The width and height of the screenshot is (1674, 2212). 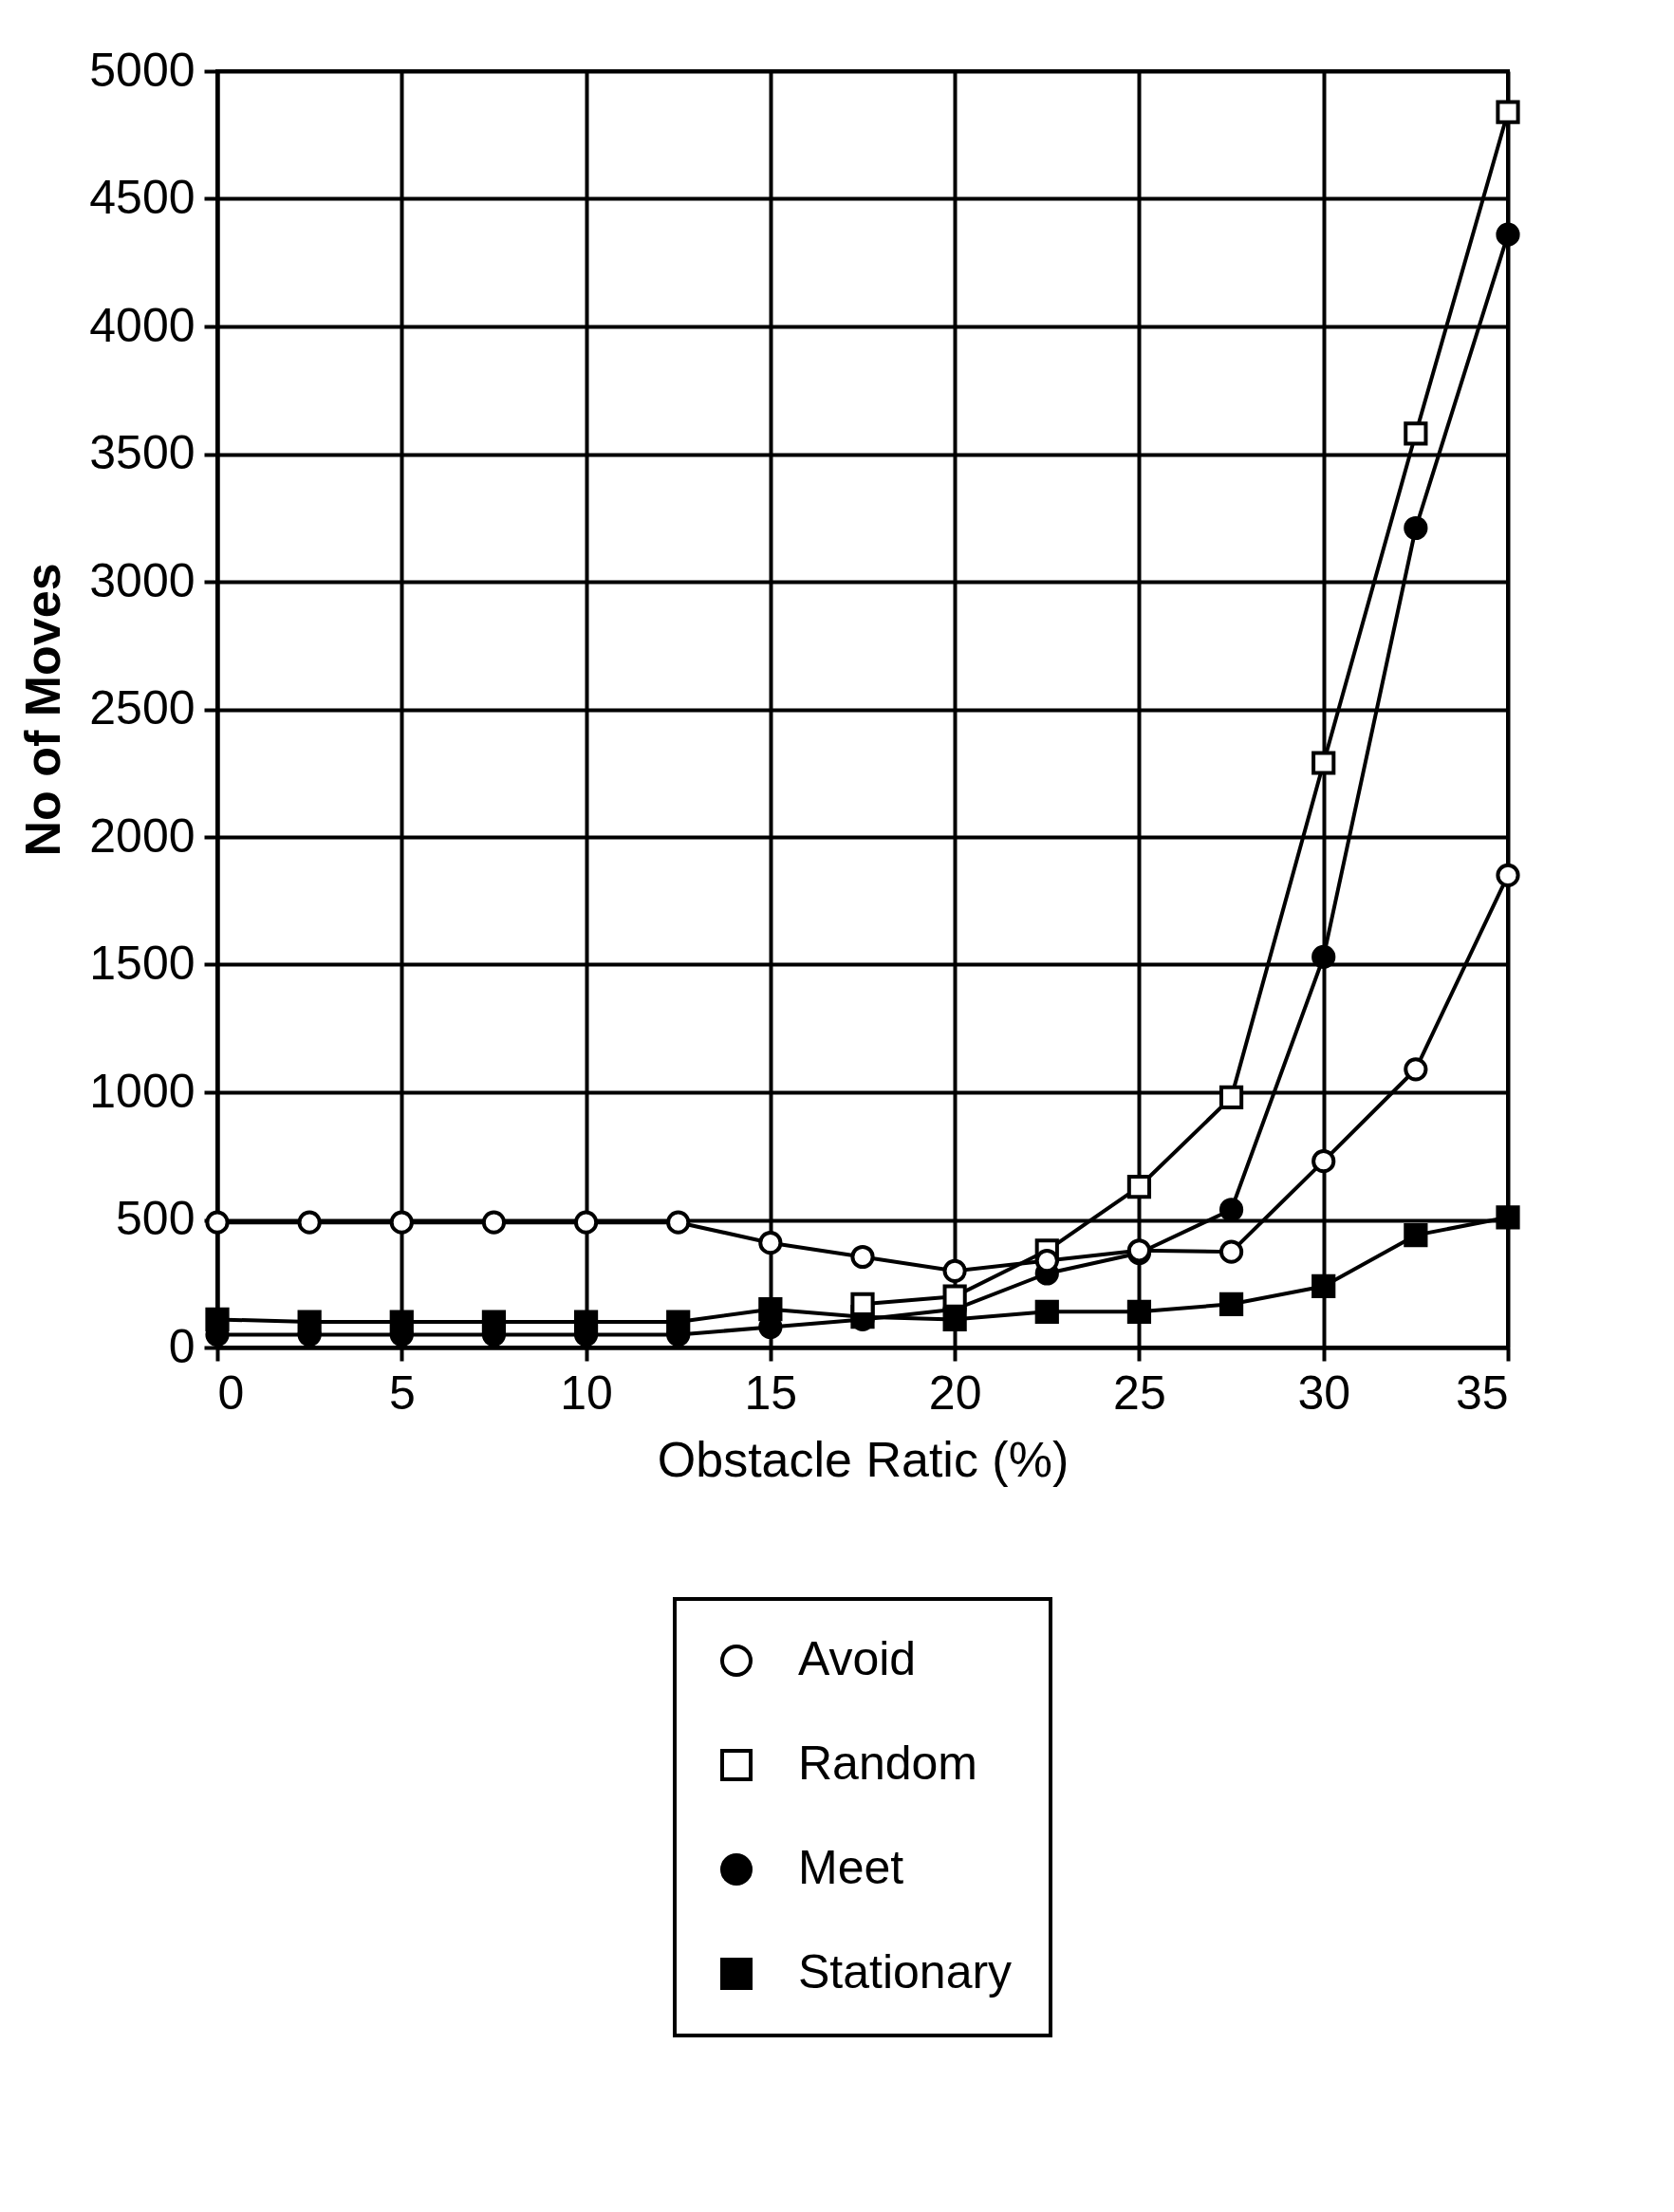 I want to click on y-tick-label: 3000, so click(x=142, y=580).